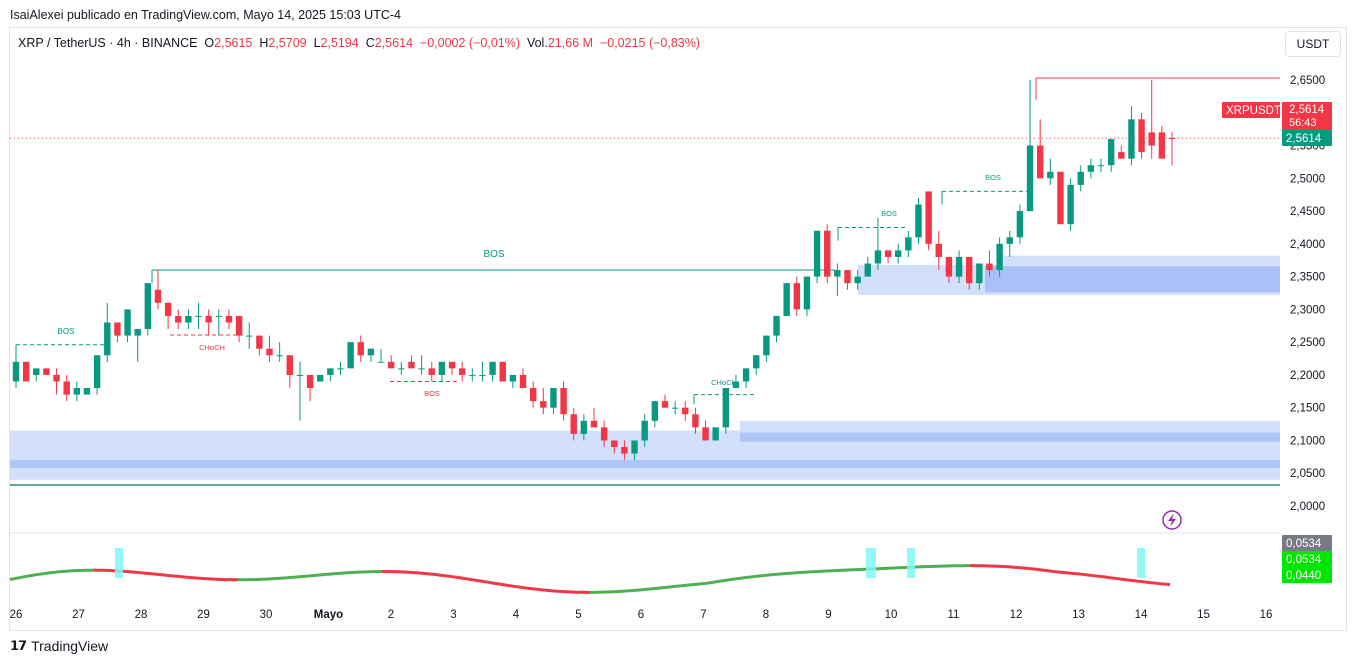 This screenshot has height=663, width=1355. Describe the element at coordinates (66, 331) in the screenshot. I see `bos-label-1: BOS` at that location.